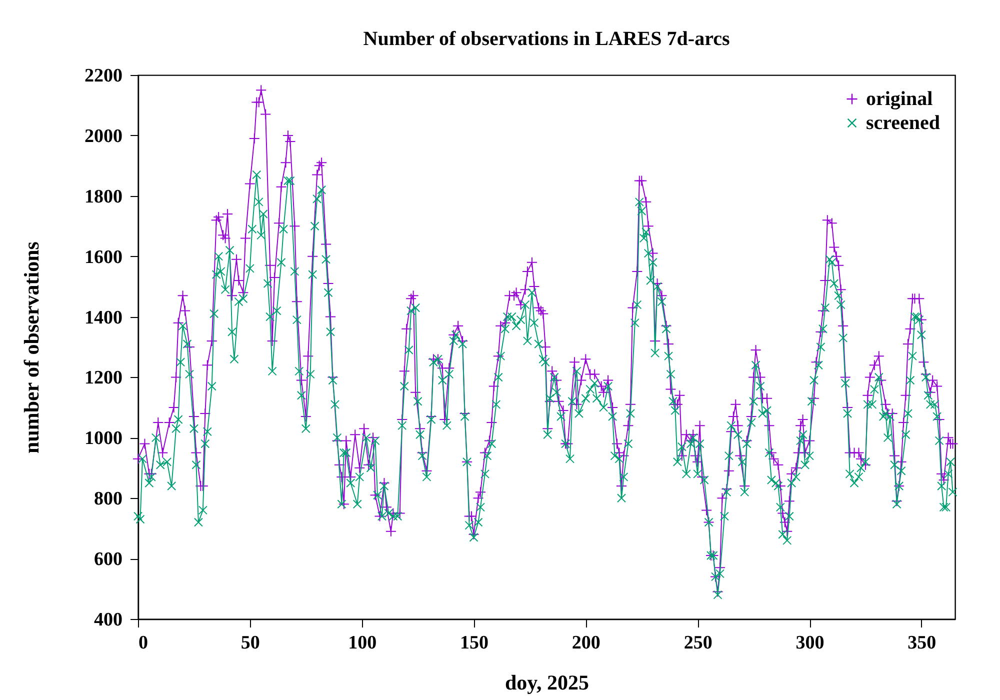  Describe the element at coordinates (143, 643) in the screenshot. I see `x-tick-label: 0` at that location.